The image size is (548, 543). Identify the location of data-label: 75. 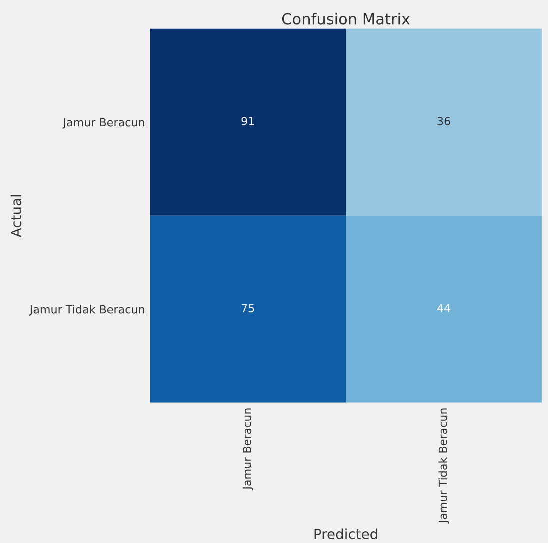
(248, 308).